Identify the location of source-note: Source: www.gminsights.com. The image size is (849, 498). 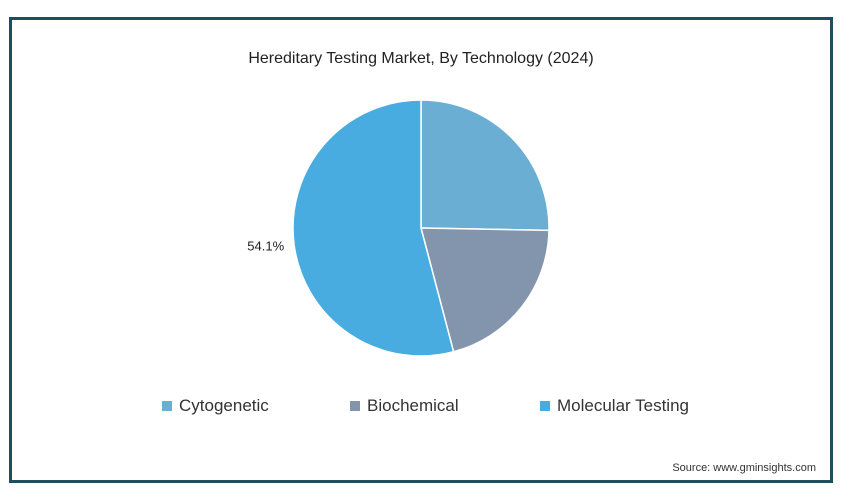
(744, 468).